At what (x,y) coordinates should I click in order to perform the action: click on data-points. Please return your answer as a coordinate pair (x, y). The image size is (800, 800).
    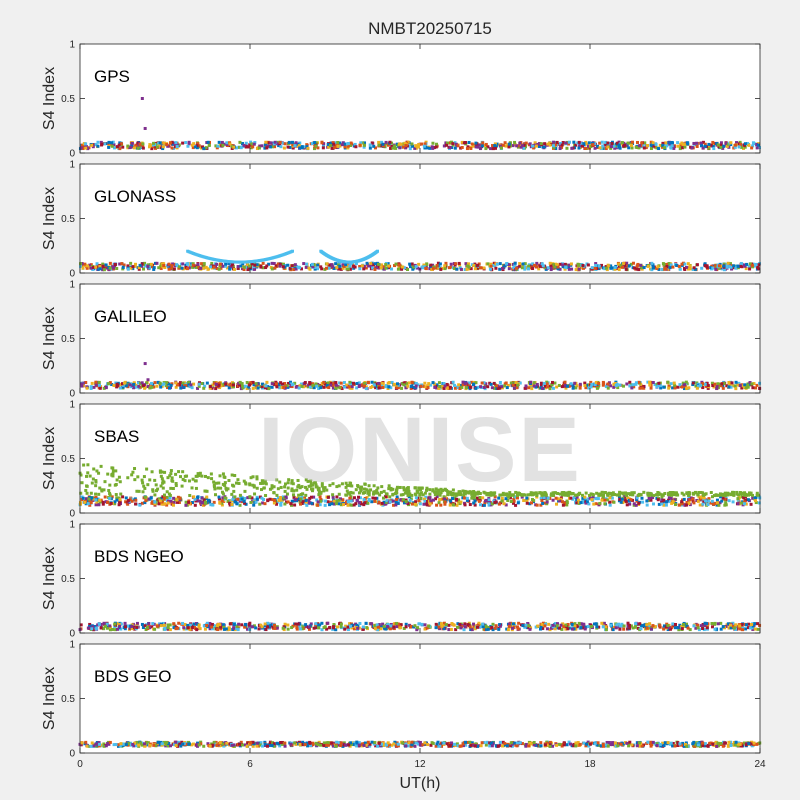
    Looking at the image, I should click on (421, 376).